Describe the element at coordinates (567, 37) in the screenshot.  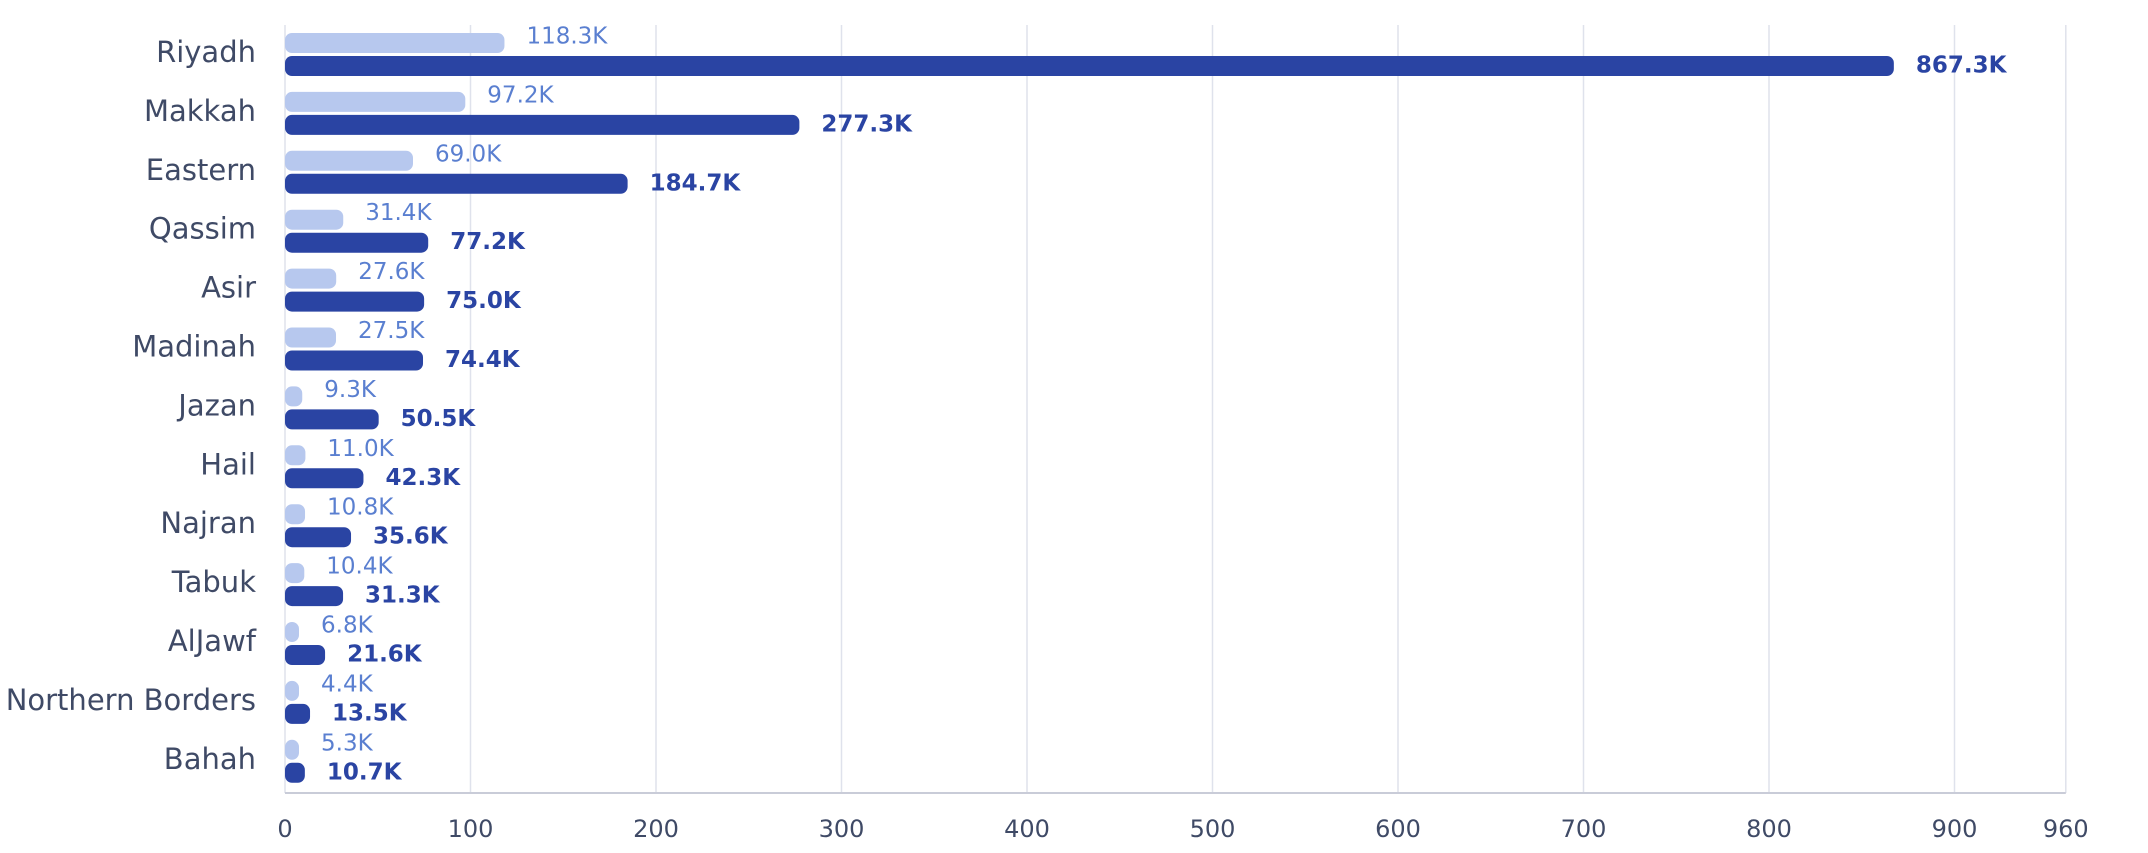
I see `data-label-light: 118.3K` at that location.